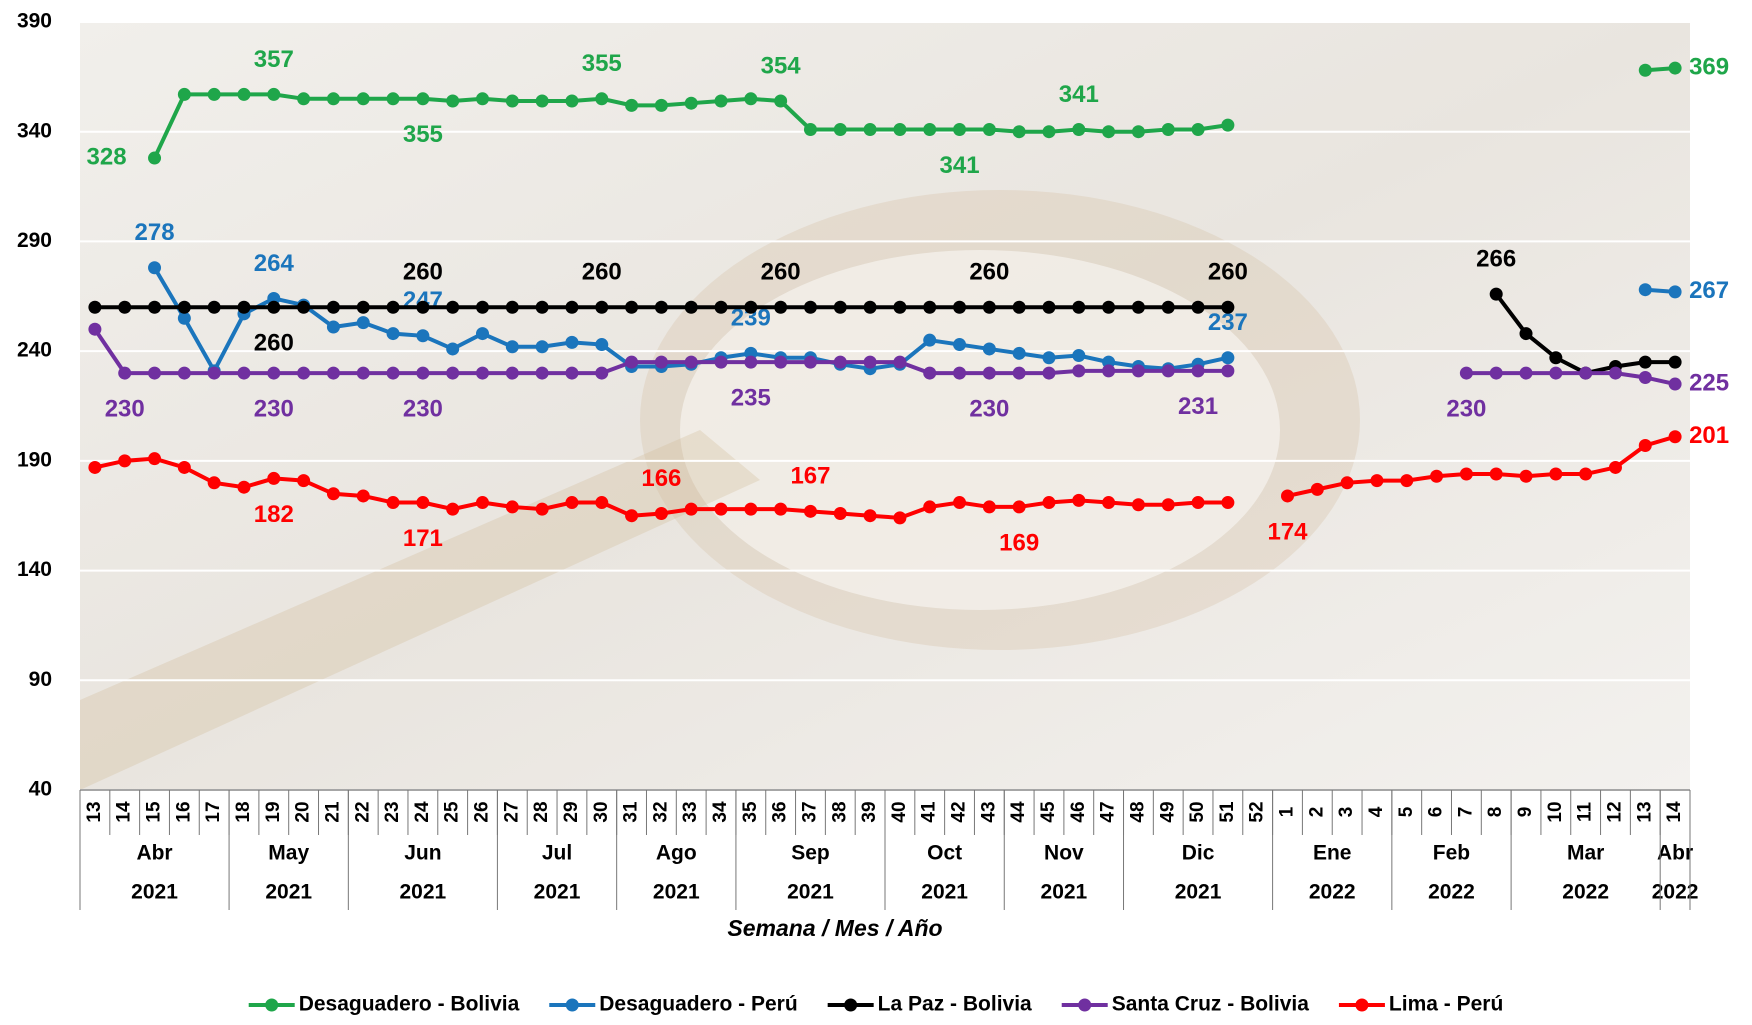 The height and width of the screenshot is (1025, 1752). I want to click on data-label: 230, so click(989, 408).